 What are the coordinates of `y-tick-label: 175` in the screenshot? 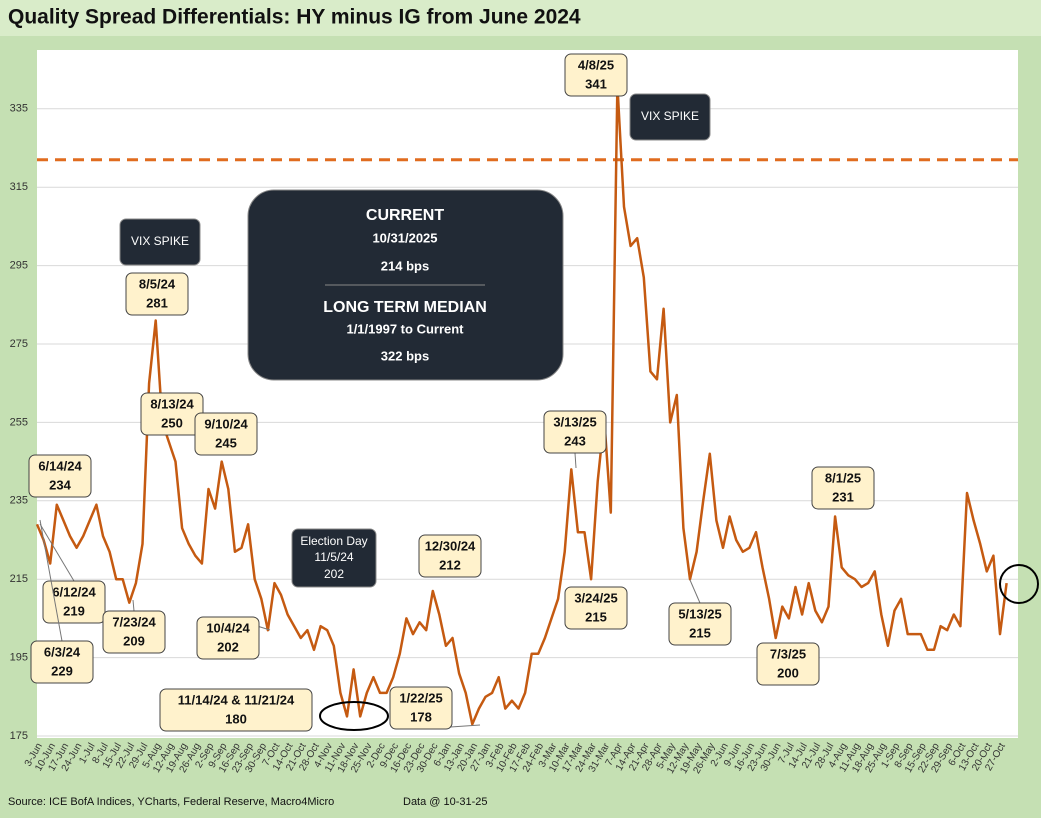 It's located at (19, 736).